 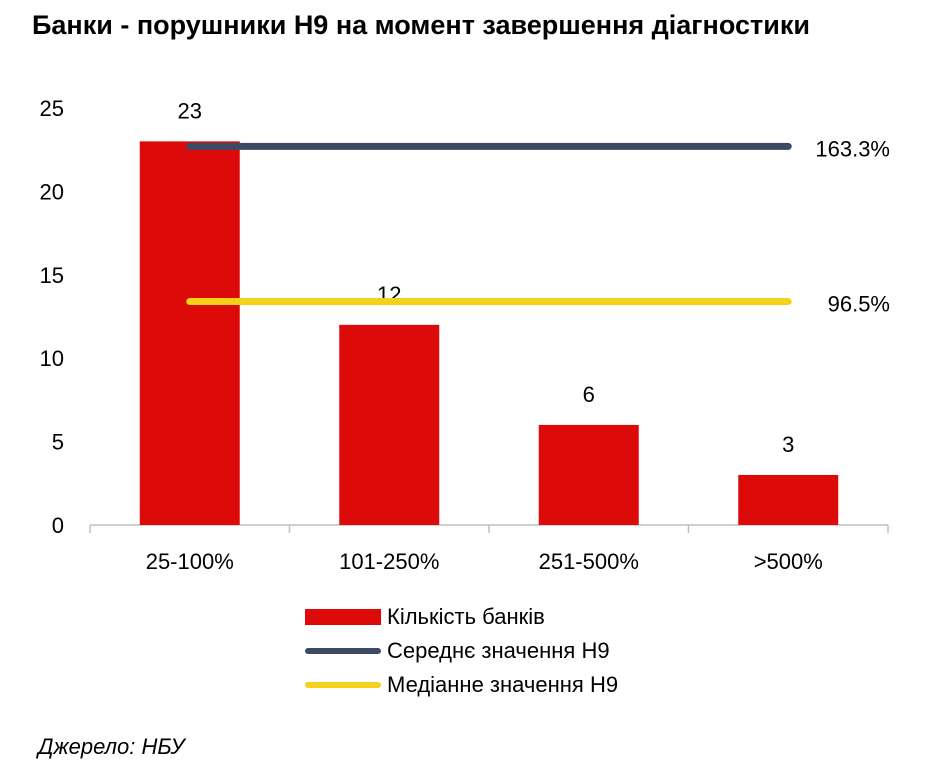 I want to click on x-tick-label: 25-100%, so click(x=190, y=561).